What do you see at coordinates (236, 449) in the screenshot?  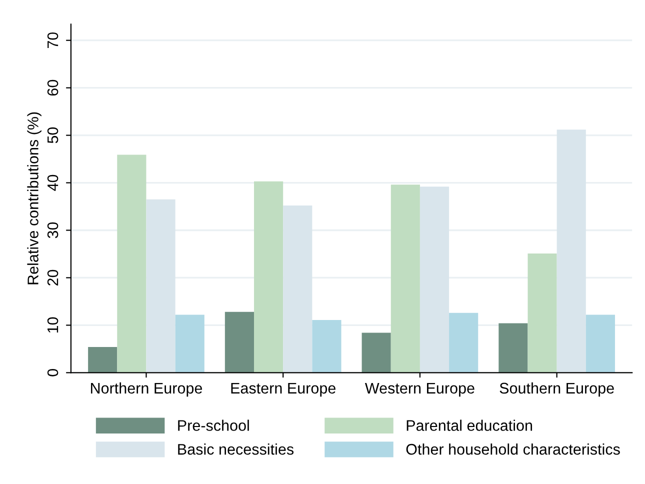 I see `legend-label: Basic necessities` at bounding box center [236, 449].